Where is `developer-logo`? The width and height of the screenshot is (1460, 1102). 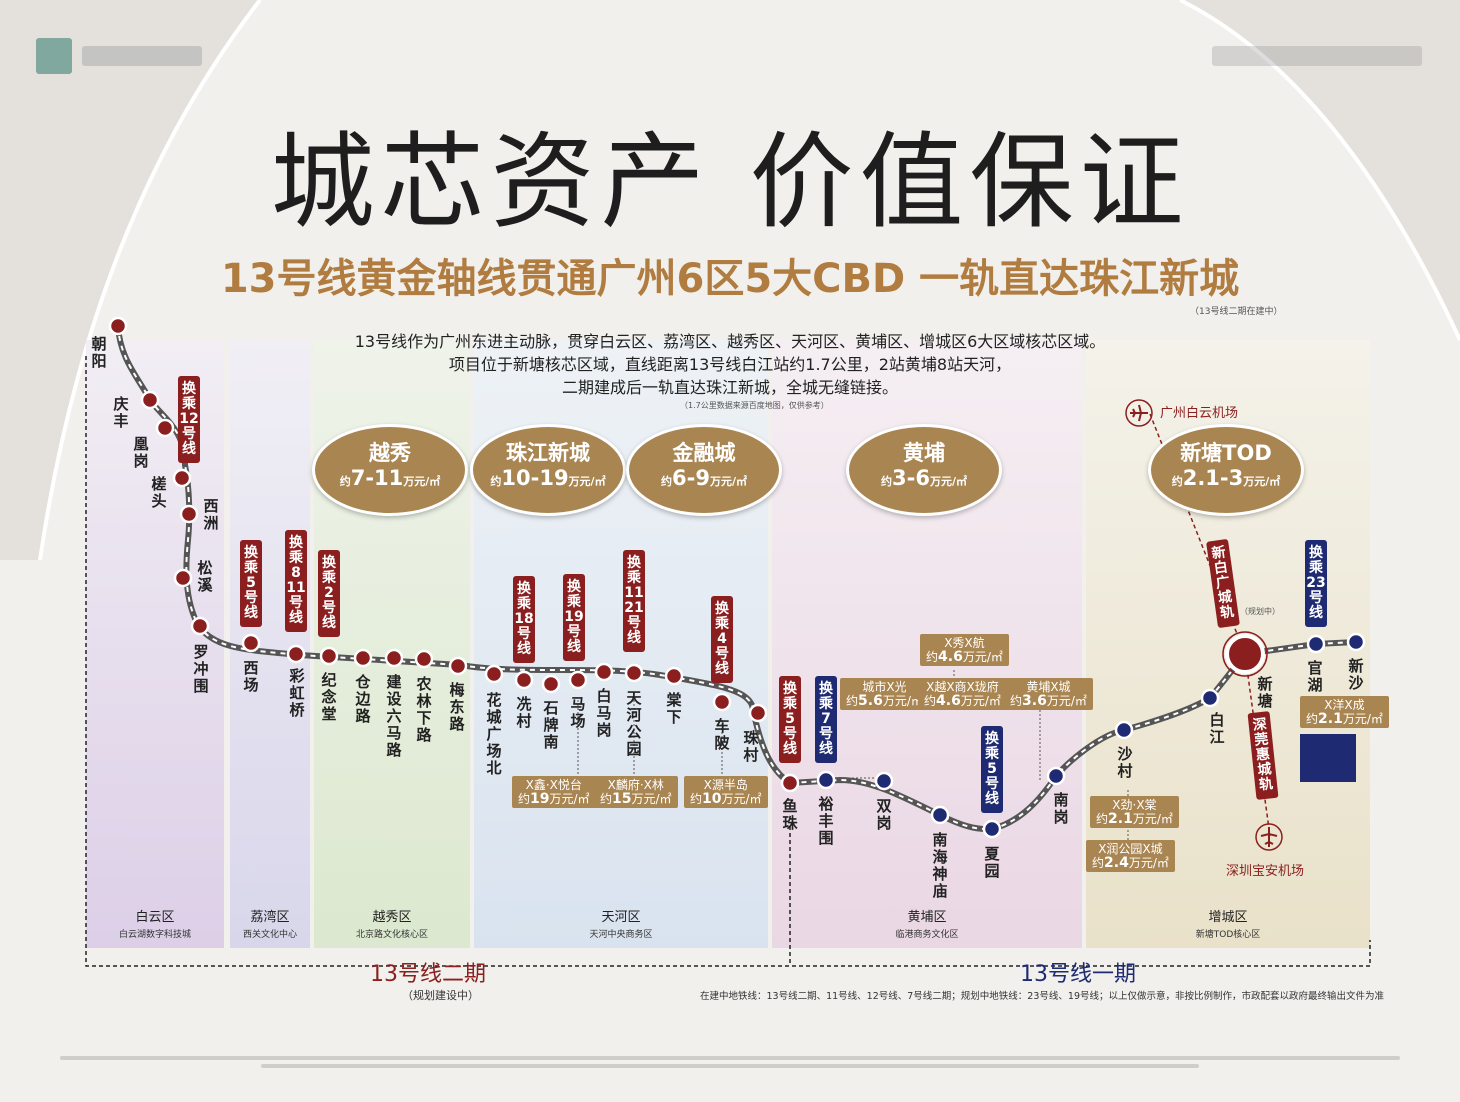 developer-logo is located at coordinates (126, 56).